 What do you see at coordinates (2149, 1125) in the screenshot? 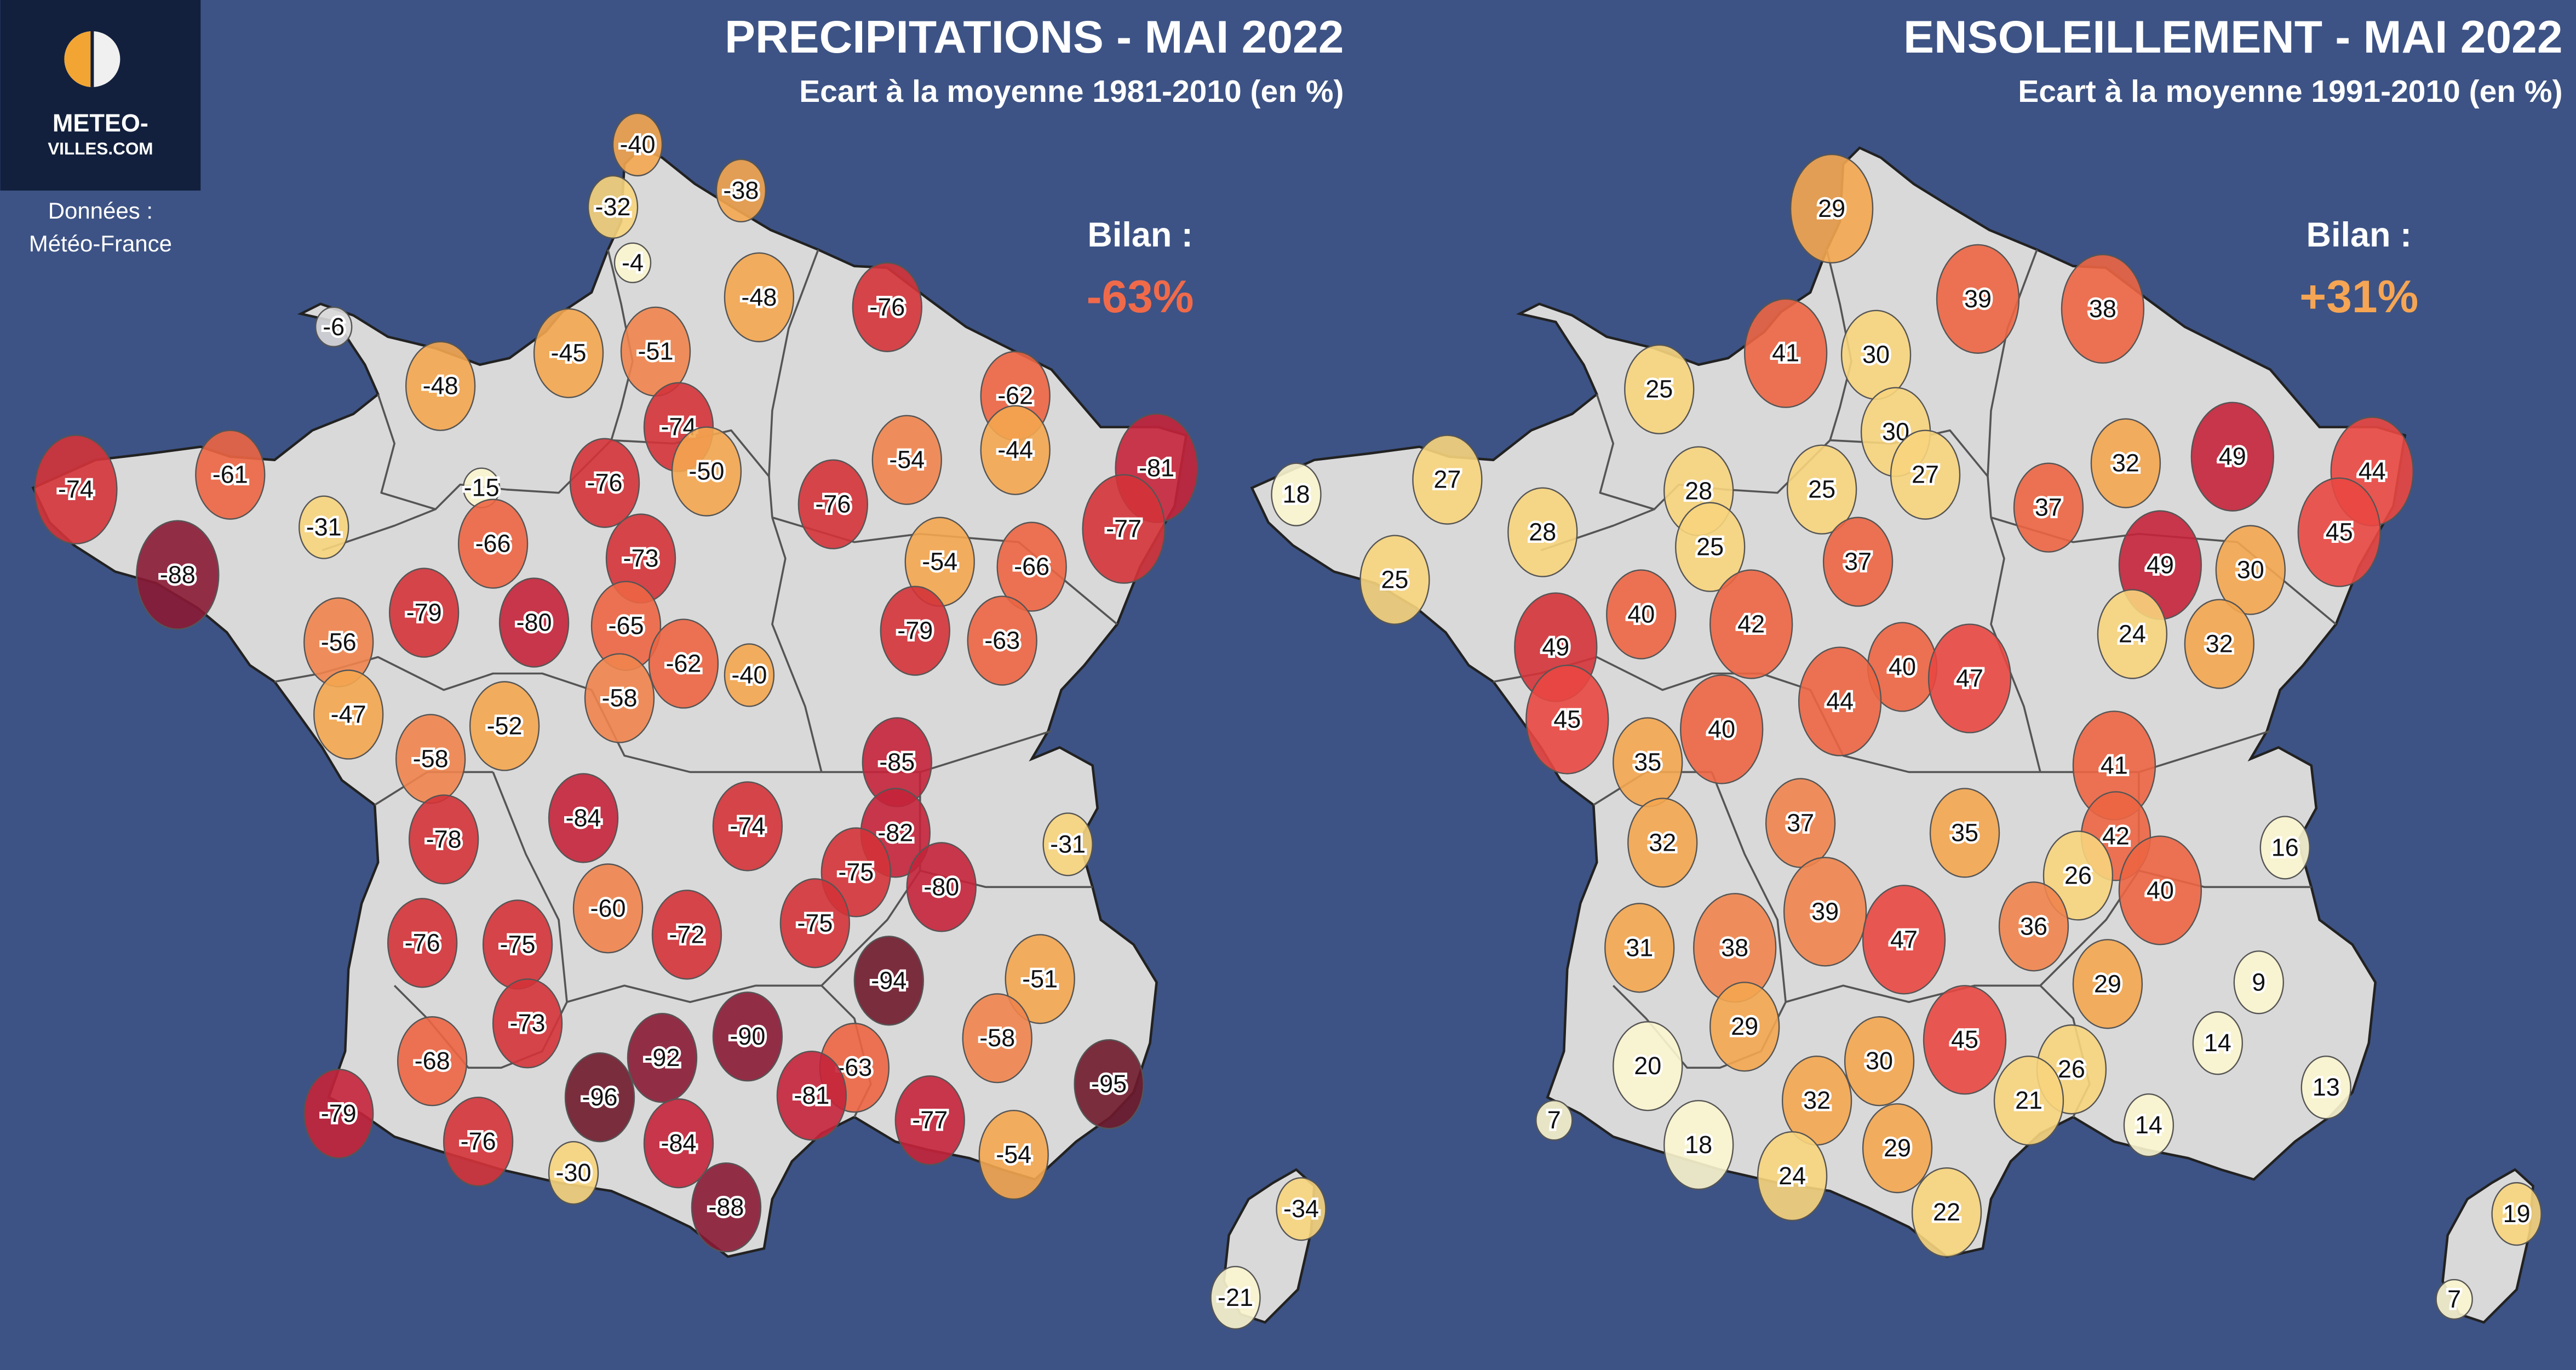
I see `sun-marker-value: 14` at bounding box center [2149, 1125].